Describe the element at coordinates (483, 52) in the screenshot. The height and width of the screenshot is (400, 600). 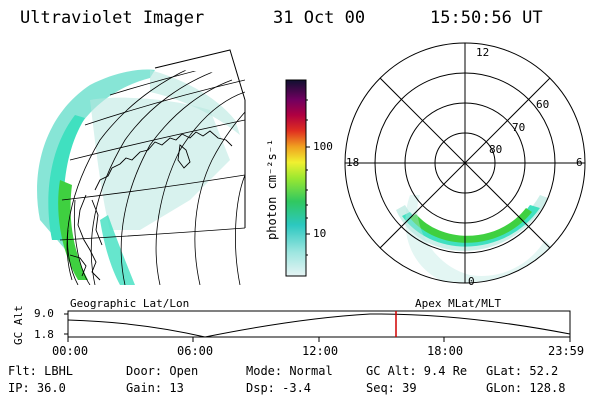
I see `mlt-label-12: 12` at that location.